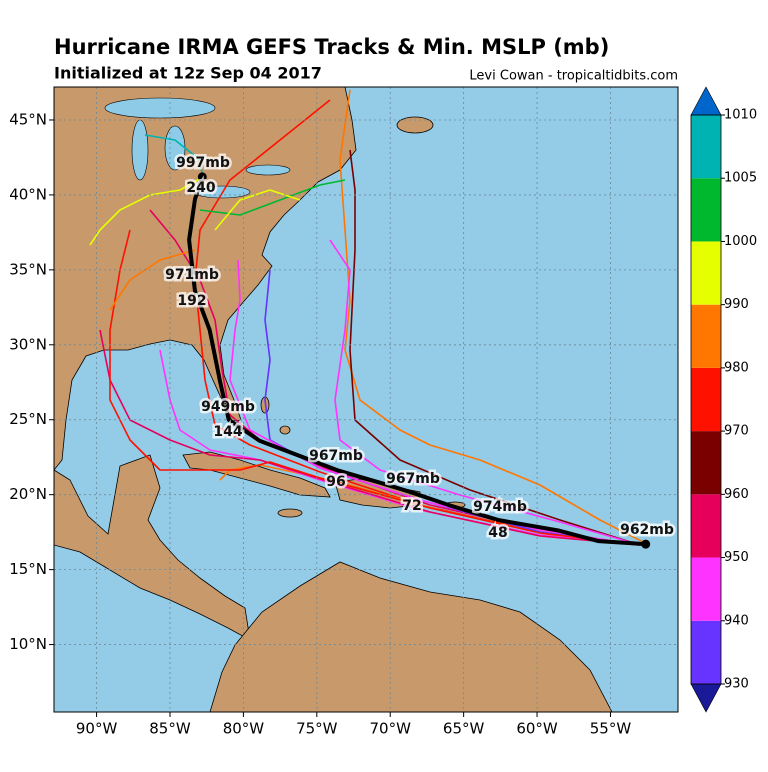  I want to click on colorbar-tick-label: 970, so click(736, 431).